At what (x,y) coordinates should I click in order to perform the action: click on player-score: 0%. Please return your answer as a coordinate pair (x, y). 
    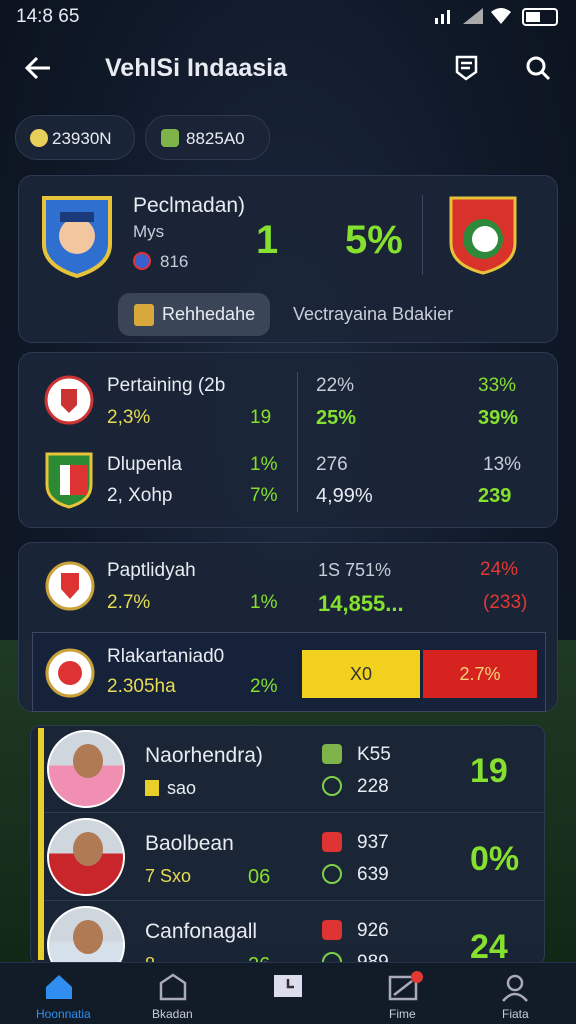
    Looking at the image, I should click on (495, 859).